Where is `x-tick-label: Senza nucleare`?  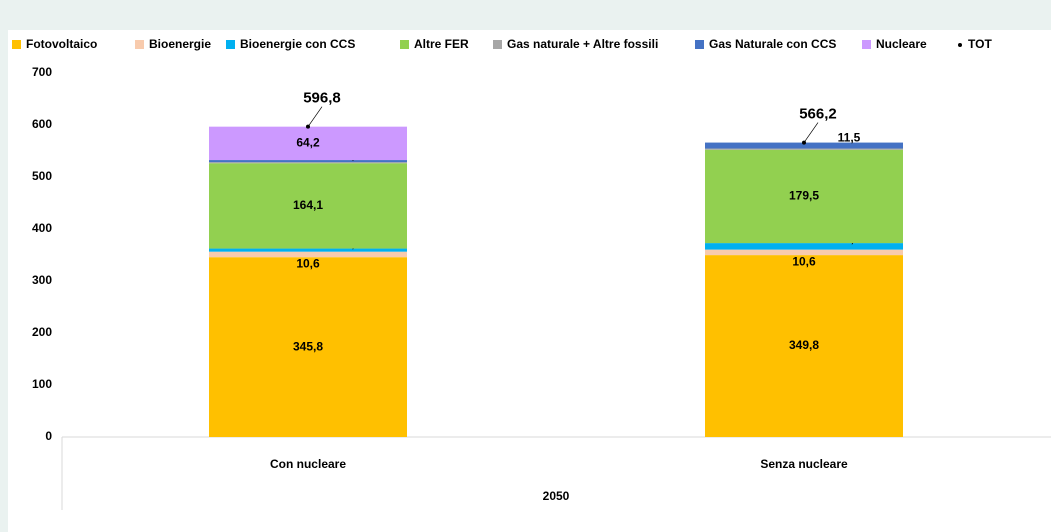 x-tick-label: Senza nucleare is located at coordinates (804, 464).